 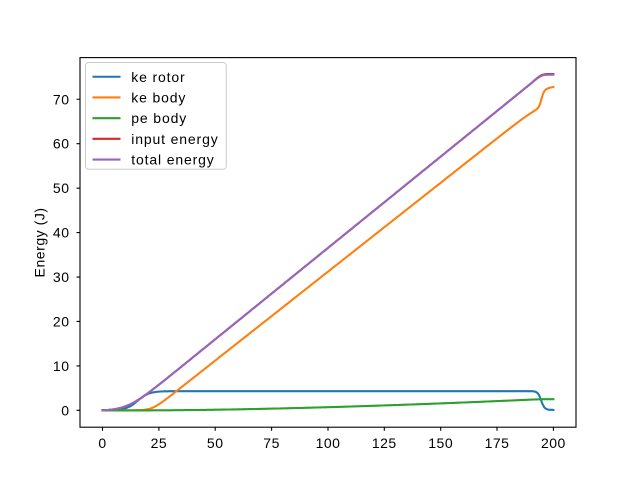 What do you see at coordinates (159, 443) in the screenshot?
I see `svg-text: 25` at bounding box center [159, 443].